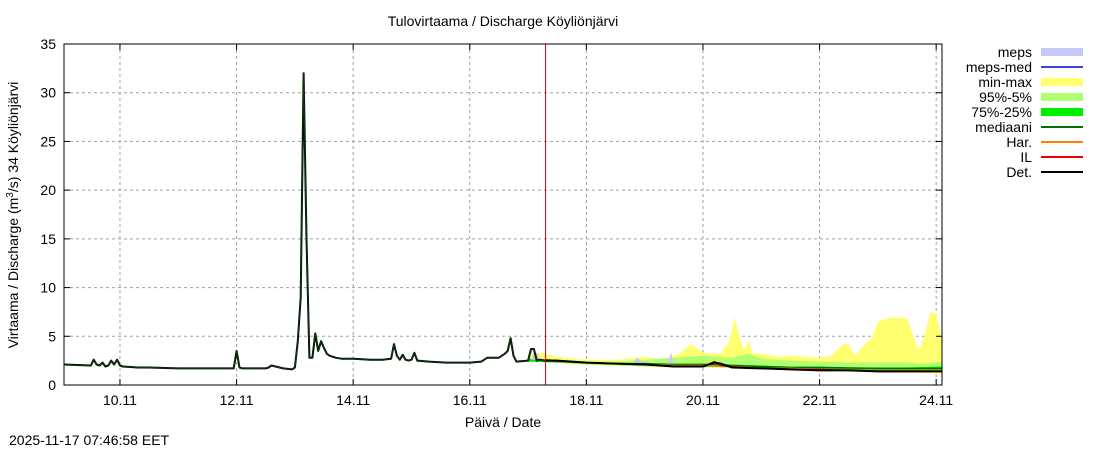 This screenshot has height=450, width=1100. Describe the element at coordinates (1044, 142) in the screenshot. I see `legend-item: Har.` at that location.